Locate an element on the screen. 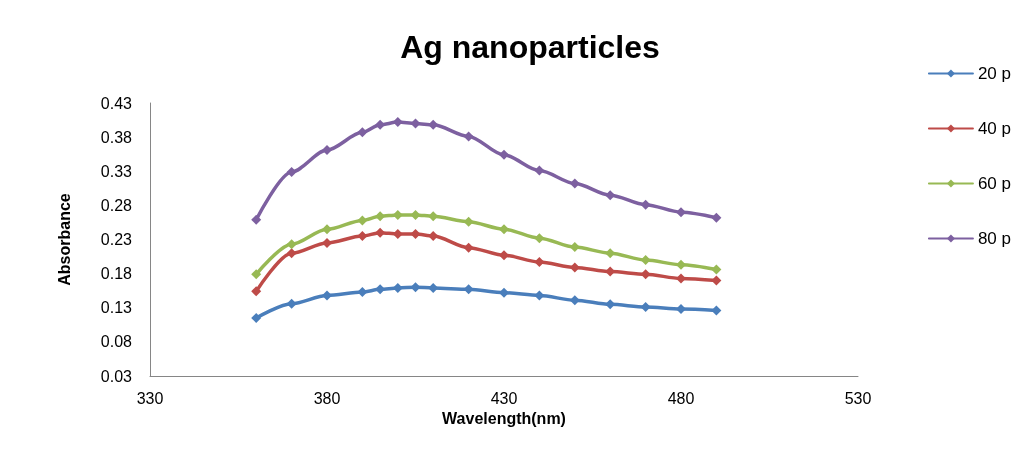  y-tick-label: 0.43 is located at coordinates (116, 103).